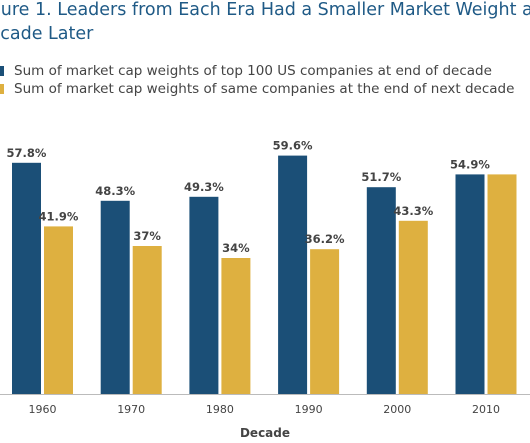 The height and width of the screenshot is (443, 530). I want to click on x-tick-label-1970: 1970, so click(131, 409).